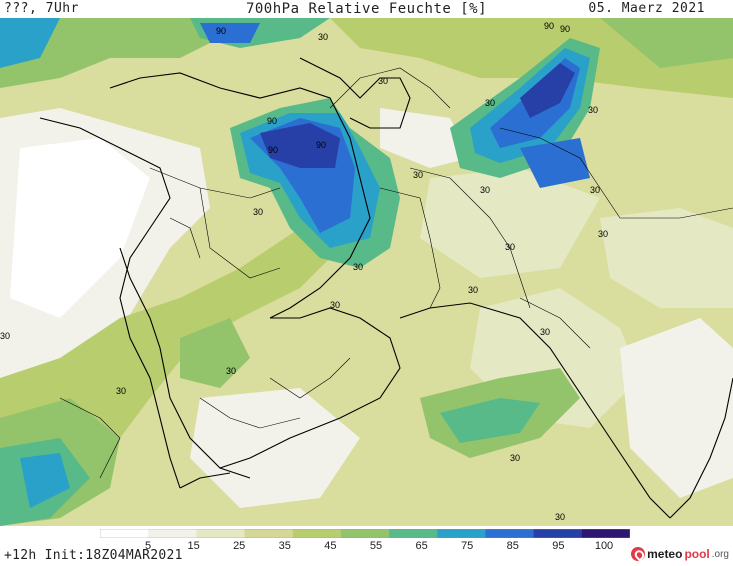 This screenshot has width=733, height=566. Describe the element at coordinates (421, 546) in the screenshot. I see `legend-label: 65` at that location.